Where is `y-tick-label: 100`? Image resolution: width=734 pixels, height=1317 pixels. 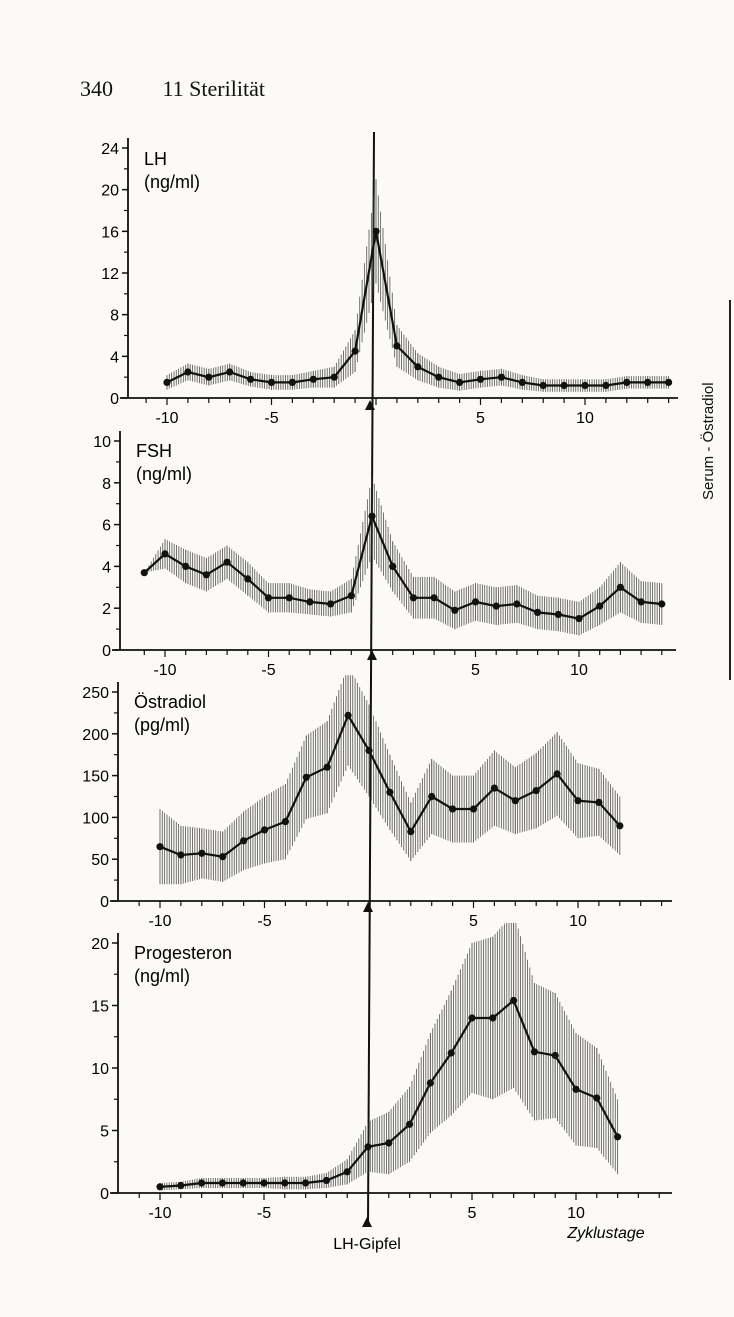
y-tick-label: 100 is located at coordinates (95, 818).